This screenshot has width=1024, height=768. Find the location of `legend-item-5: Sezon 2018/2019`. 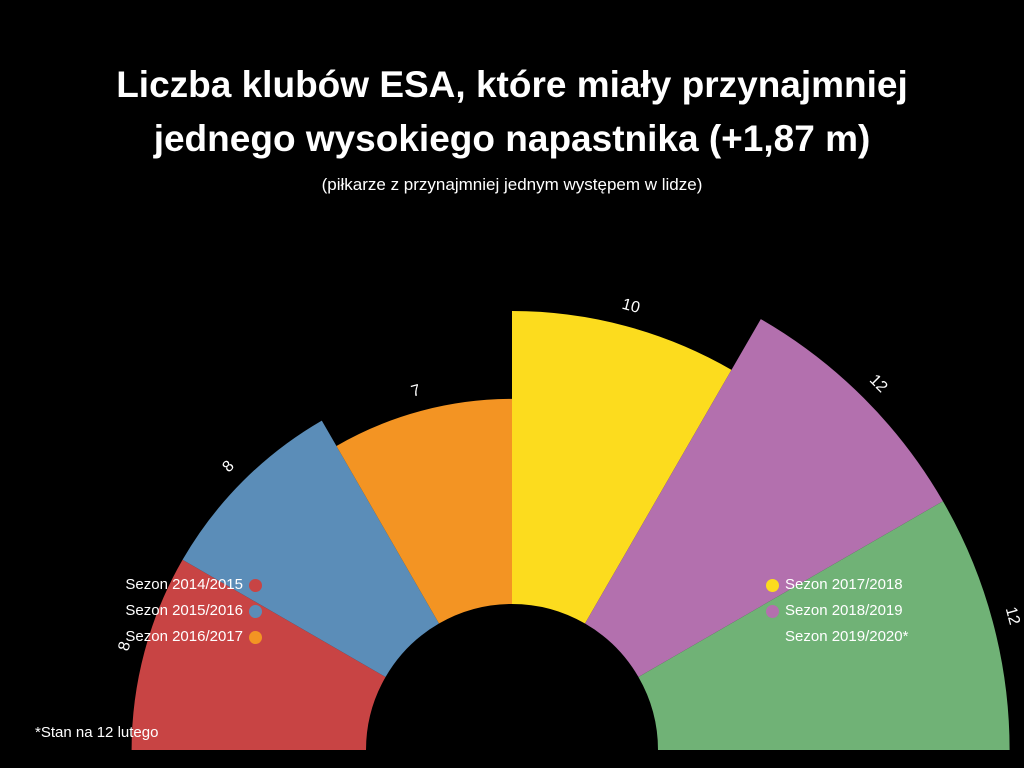

legend-item-5: Sezon 2018/2019 is located at coordinates (837, 611).